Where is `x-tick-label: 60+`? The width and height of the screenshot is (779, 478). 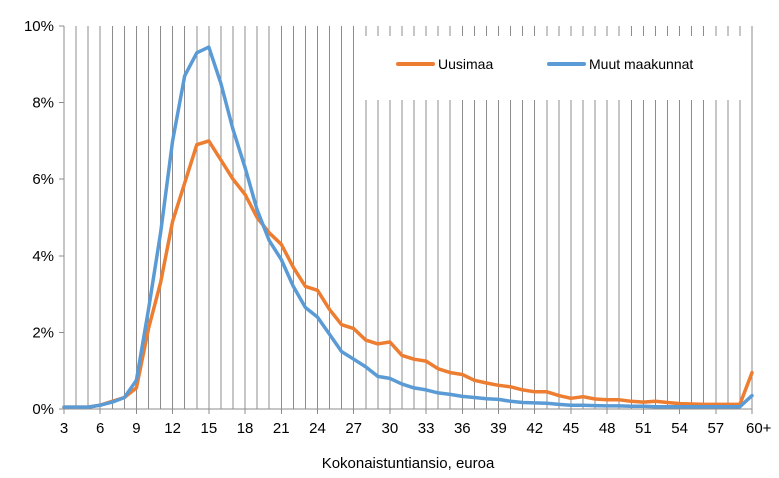 x-tick-label: 60+ is located at coordinates (759, 428).